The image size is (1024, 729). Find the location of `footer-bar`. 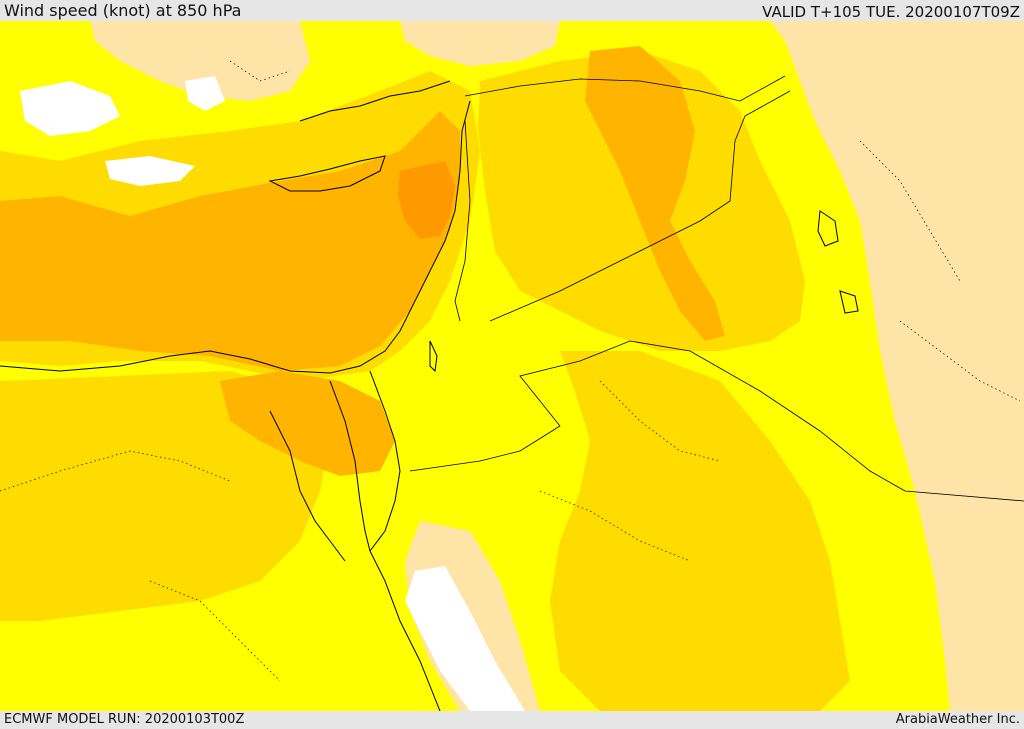

footer-bar is located at coordinates (512, 720).